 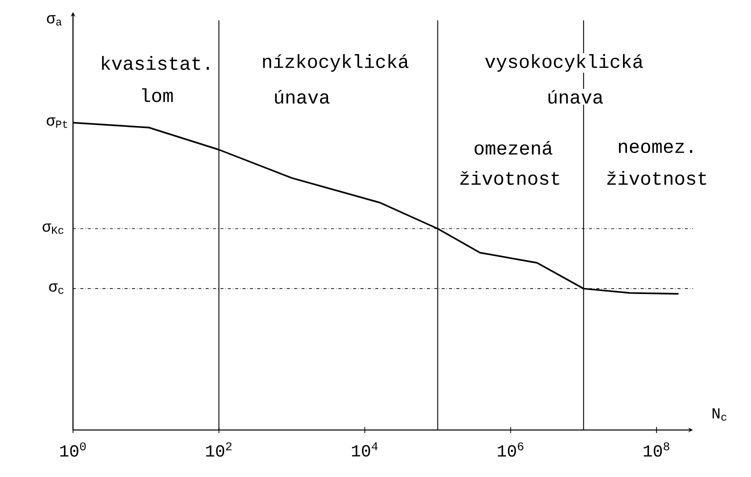 I want to click on text: vysokocyklická, so click(x=564, y=63).